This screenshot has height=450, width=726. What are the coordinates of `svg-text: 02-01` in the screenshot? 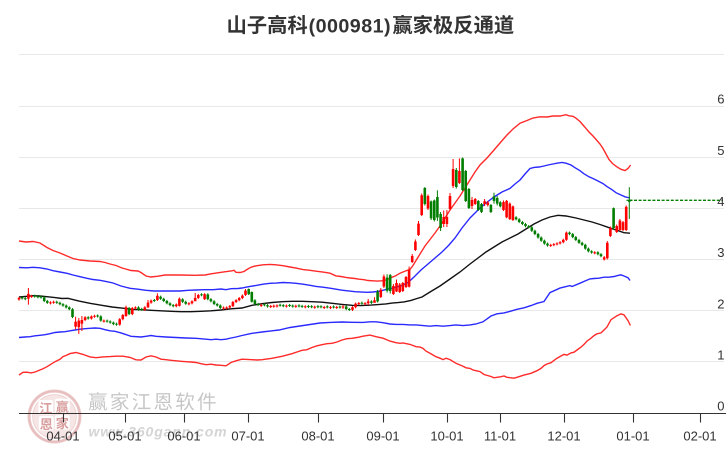 It's located at (699, 436).